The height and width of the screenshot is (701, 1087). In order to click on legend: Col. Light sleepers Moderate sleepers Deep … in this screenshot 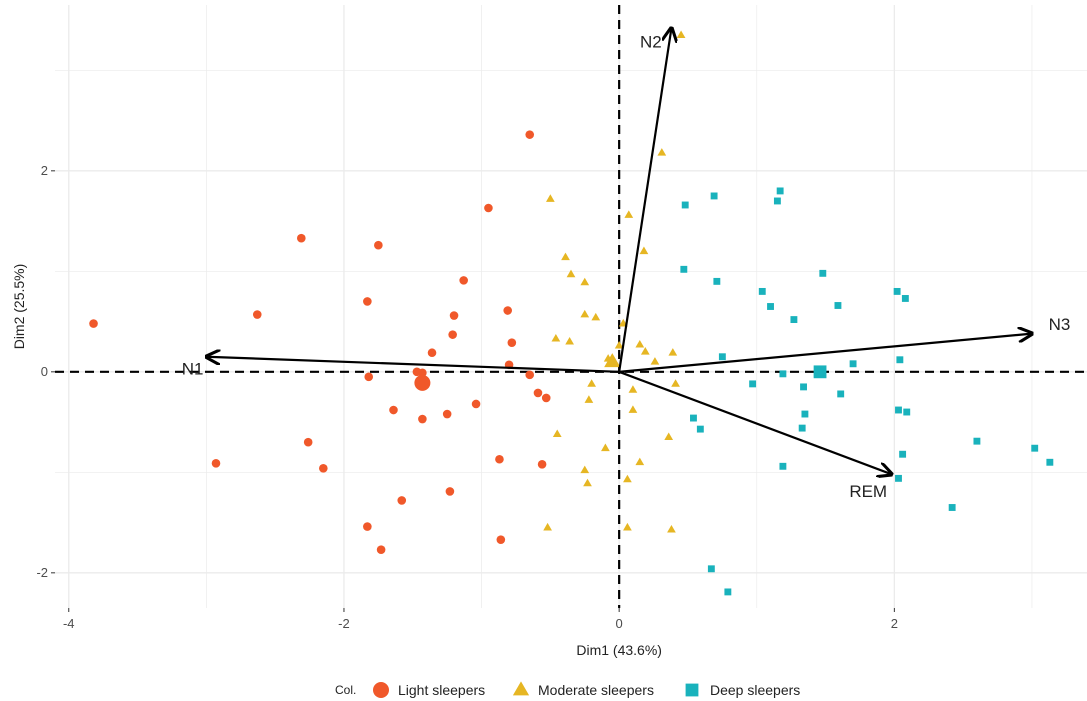, I will do `click(567, 689)`.